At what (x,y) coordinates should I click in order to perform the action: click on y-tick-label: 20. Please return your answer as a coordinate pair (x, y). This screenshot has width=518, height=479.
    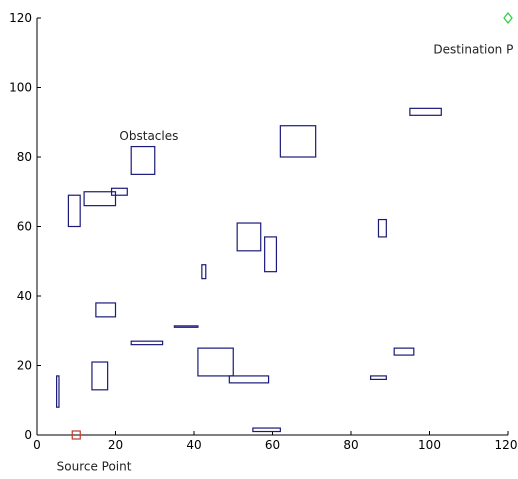
    Looking at the image, I should click on (24, 366).